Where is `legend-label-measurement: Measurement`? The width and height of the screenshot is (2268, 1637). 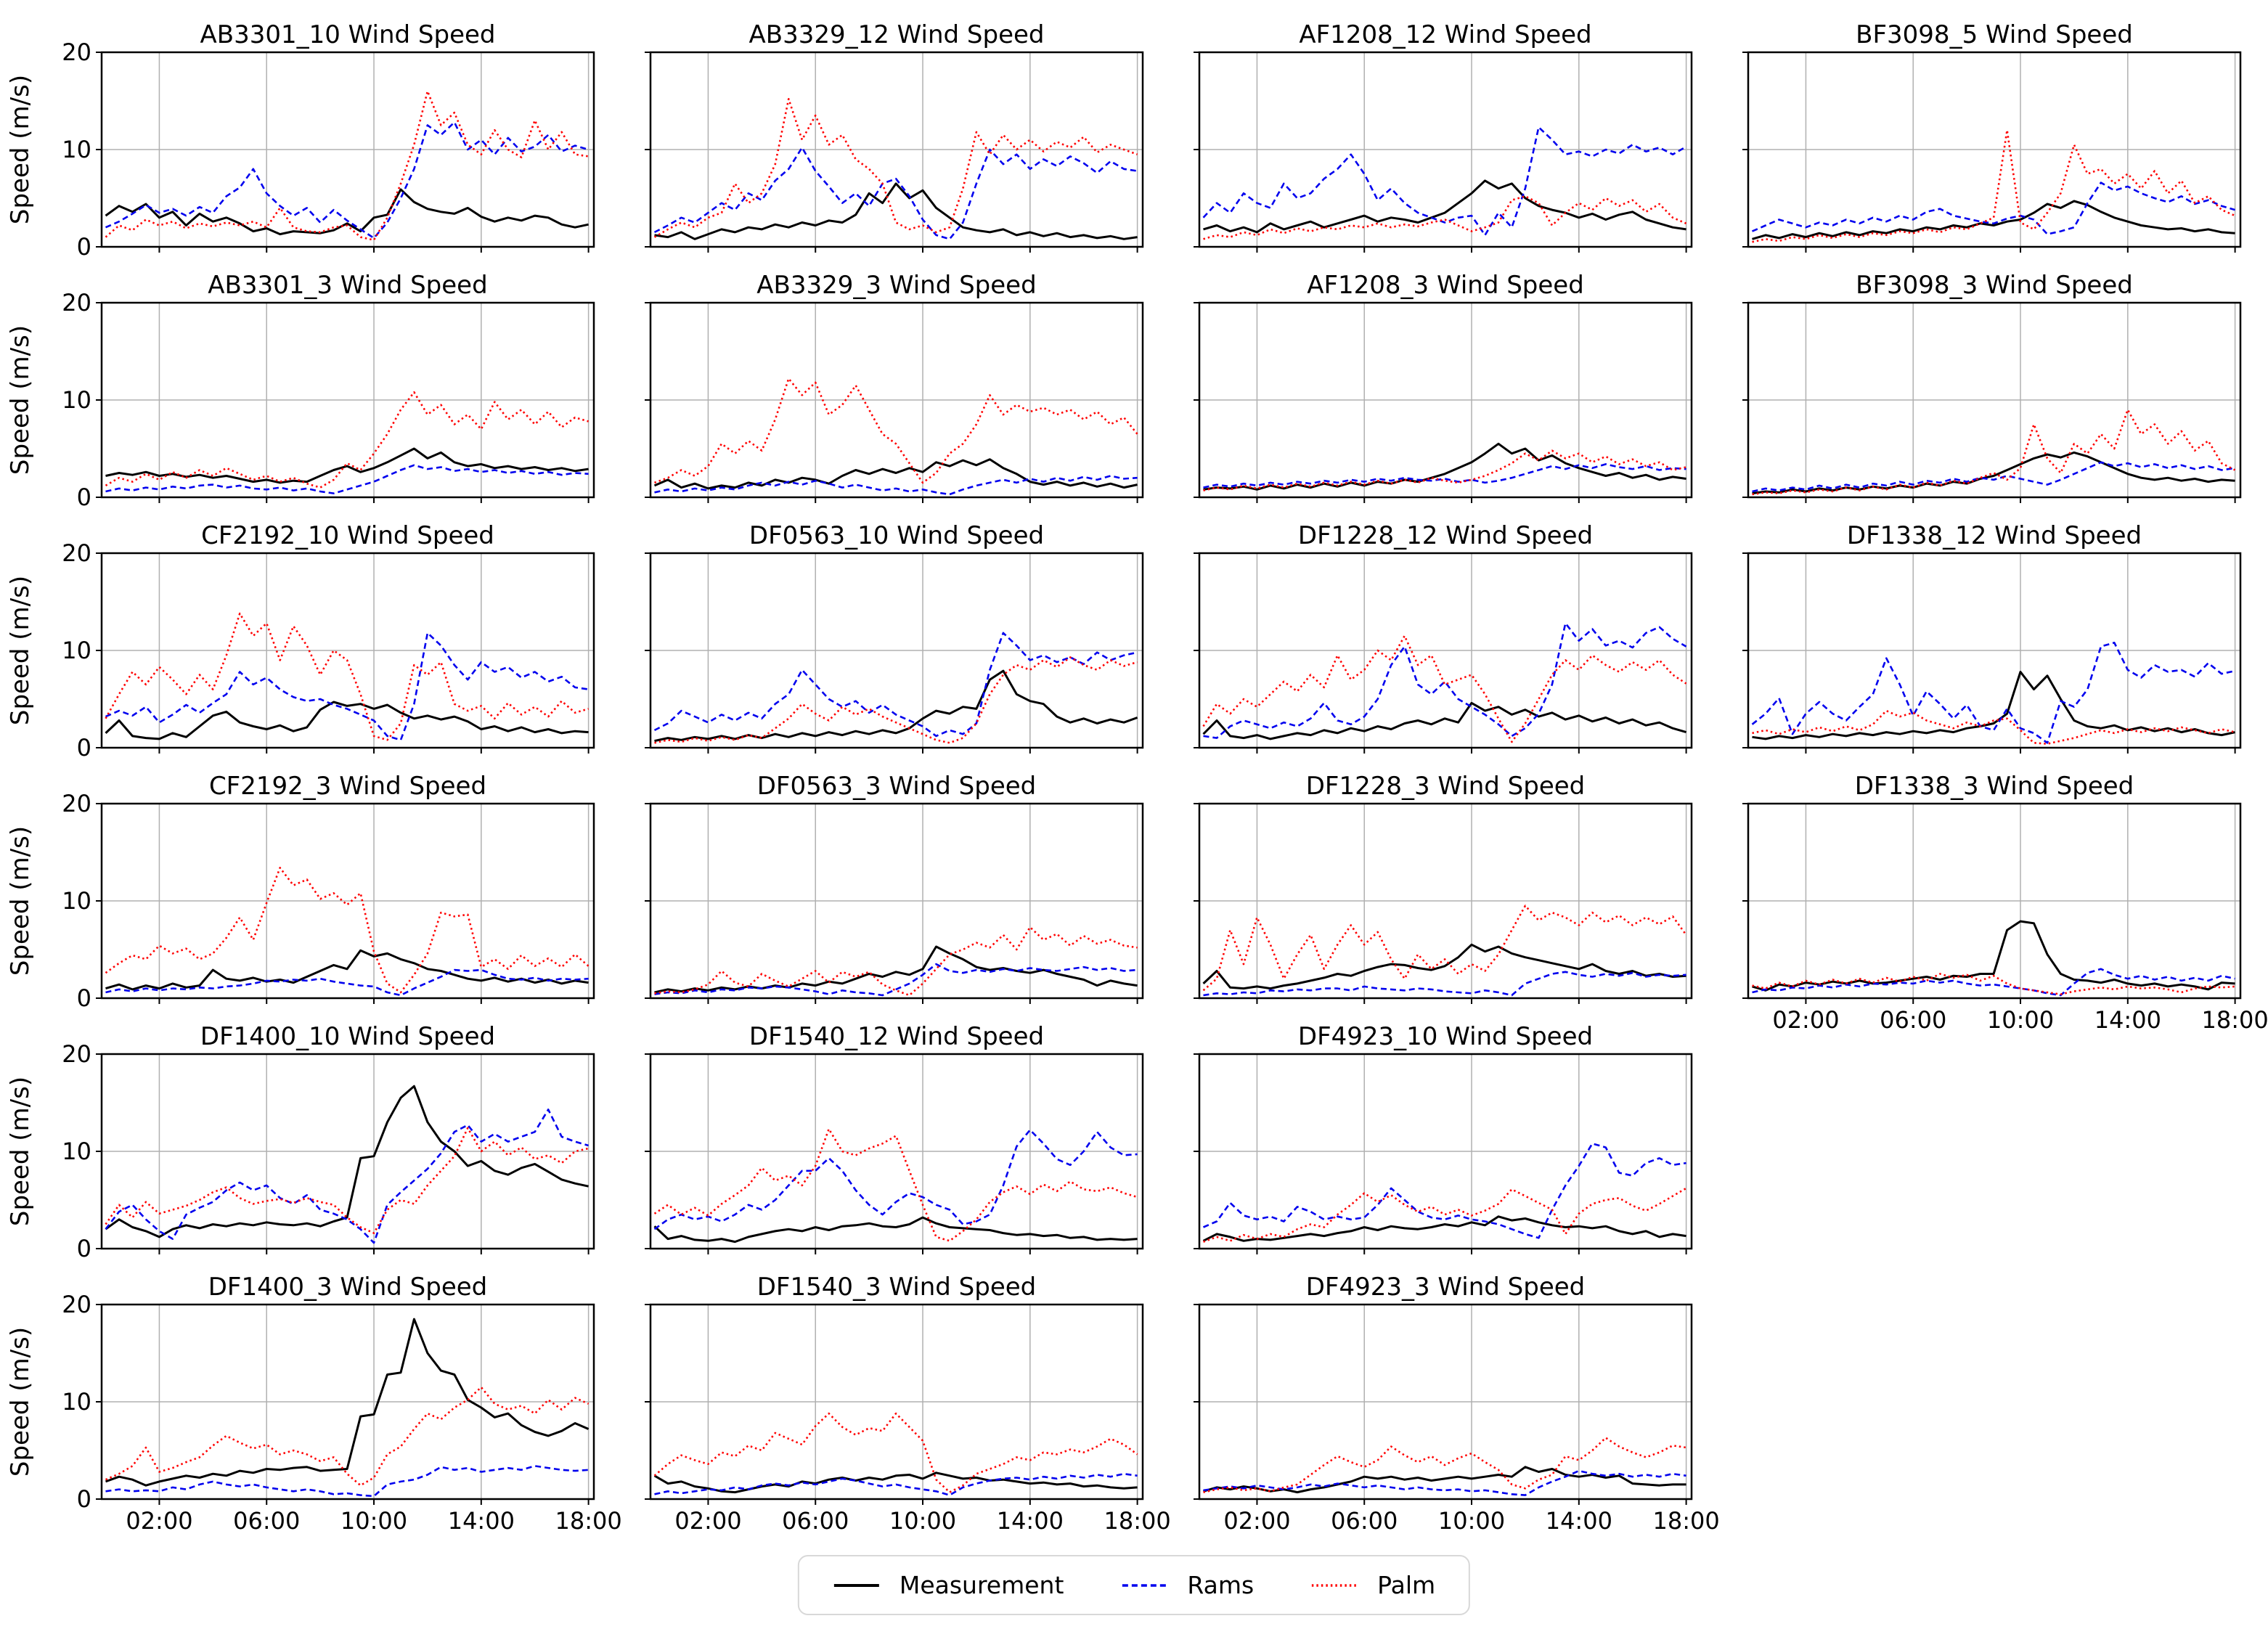 legend-label-measurement: Measurement is located at coordinates (981, 1585).